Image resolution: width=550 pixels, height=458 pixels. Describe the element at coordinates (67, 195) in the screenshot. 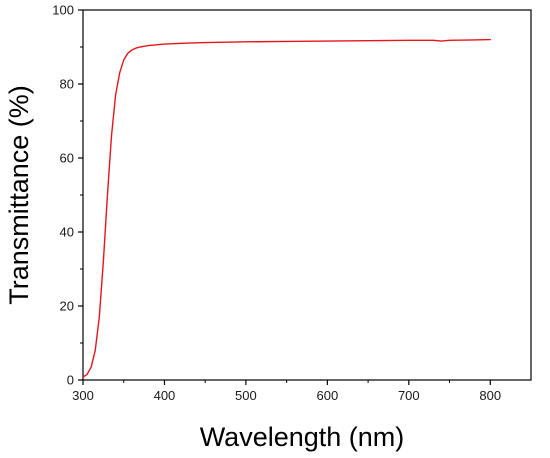

I see `y-axis-ticks: 0 20 40 60 80 100` at that location.